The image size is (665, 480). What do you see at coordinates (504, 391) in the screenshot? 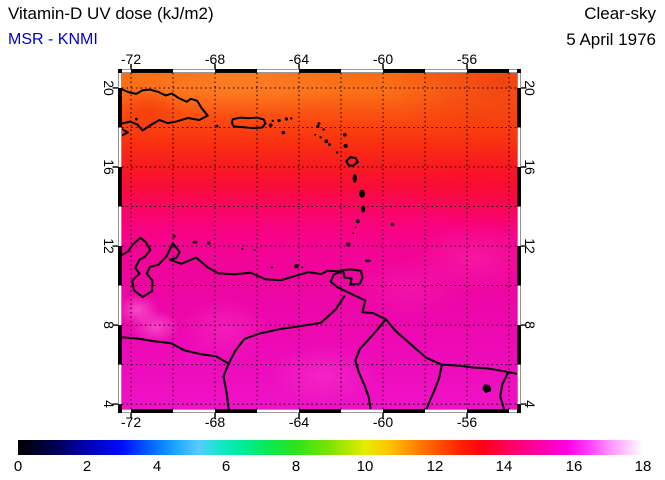
I see `border-suriname-frguiana` at bounding box center [504, 391].